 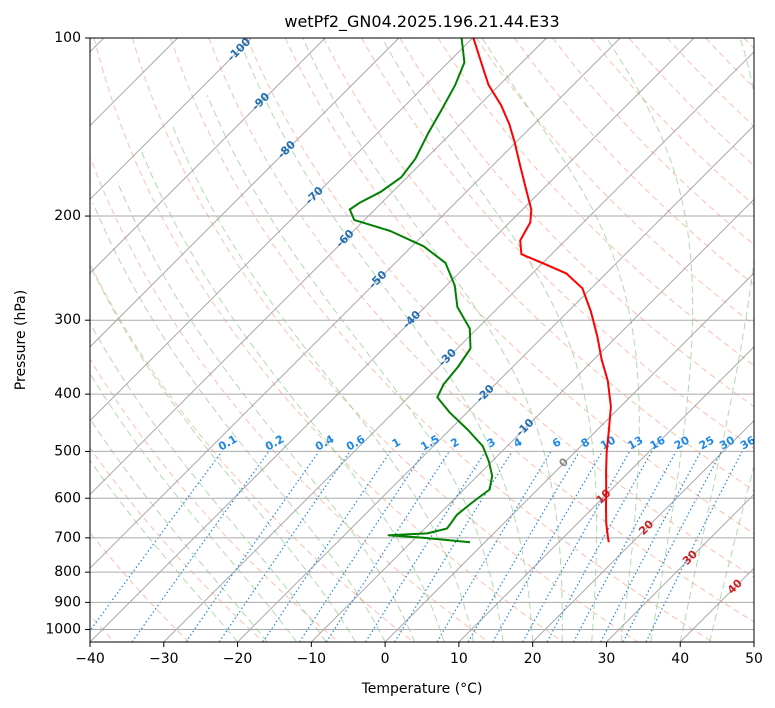 What do you see at coordinates (67, 538) in the screenshot?
I see `y-tick-label: 700` at bounding box center [67, 538].